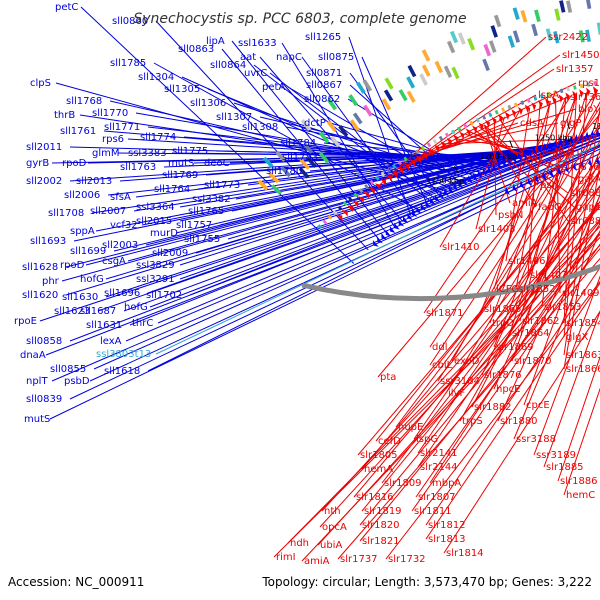 Image resolution: width=600 pixels, height=600 pixels. What do you see at coordinates (515, 347) in the screenshot?
I see `gene-label: slr1869` at bounding box center [515, 347].